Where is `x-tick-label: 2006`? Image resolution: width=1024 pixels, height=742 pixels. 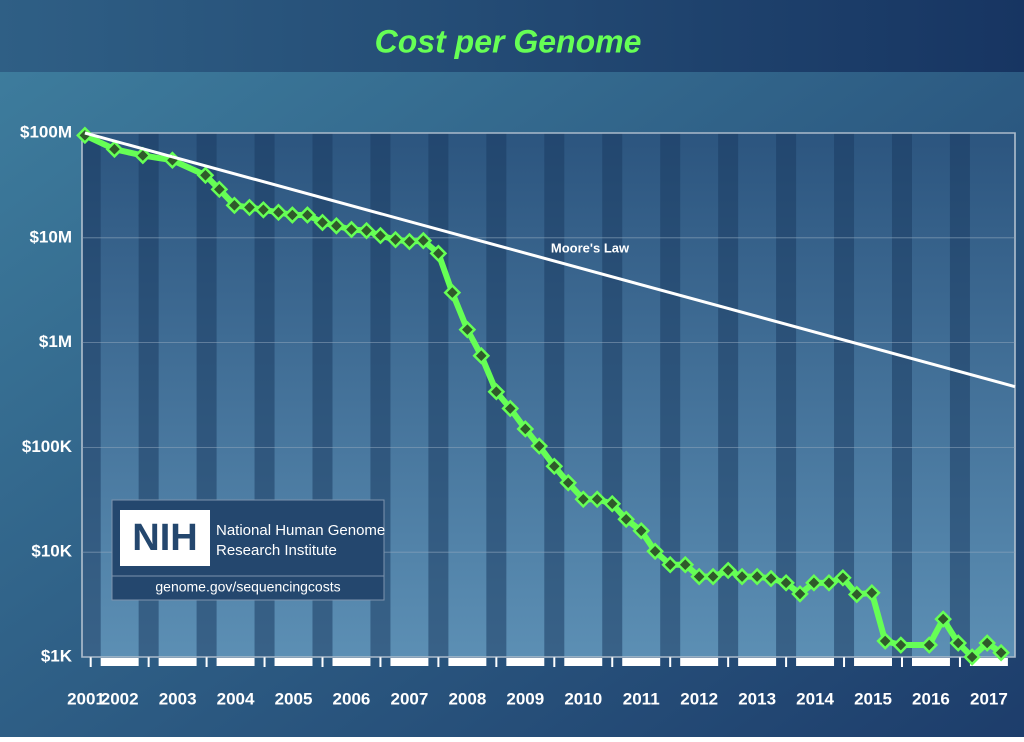
x-tick-label: 2006 is located at coordinates (352, 698).